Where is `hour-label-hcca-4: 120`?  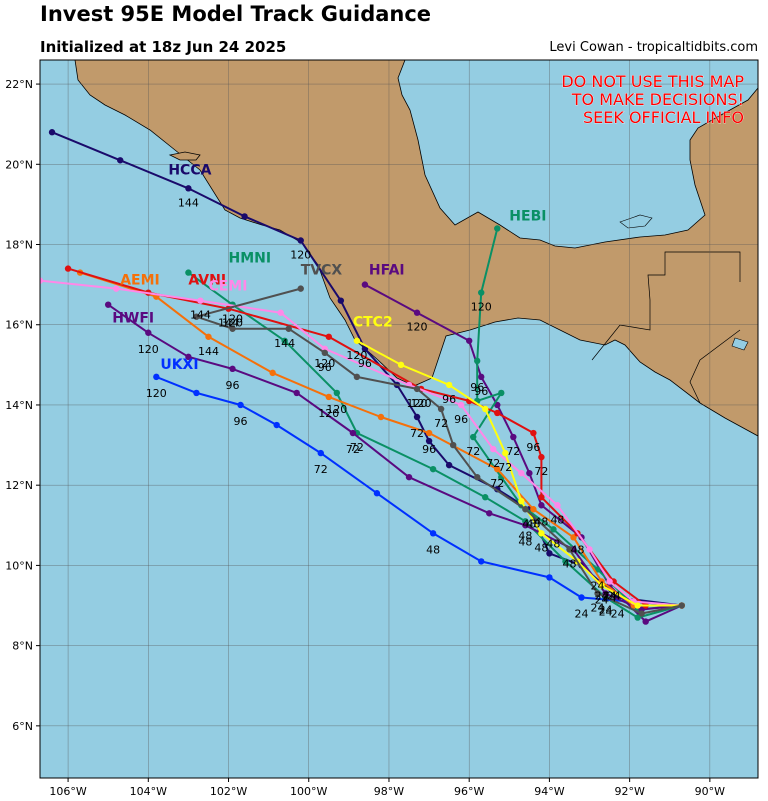 hour-label-hcca-4: 120 is located at coordinates (300, 255).